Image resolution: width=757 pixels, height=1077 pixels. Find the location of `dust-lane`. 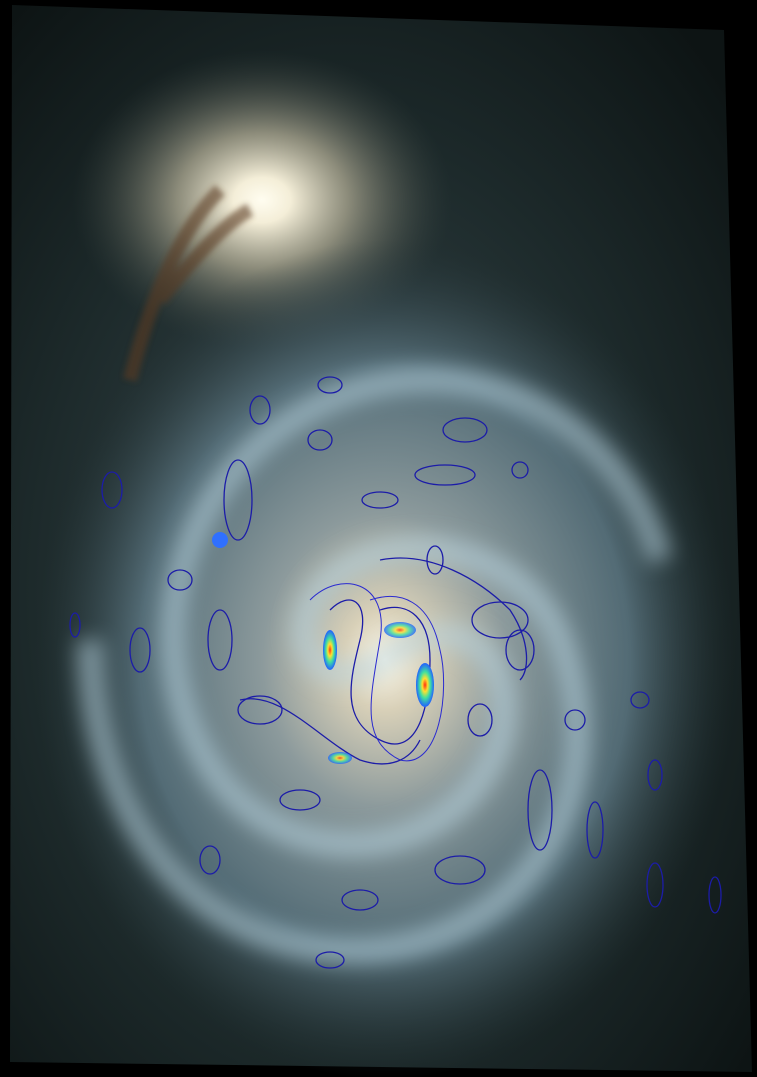

dust-lane is located at coordinates (188, 283).